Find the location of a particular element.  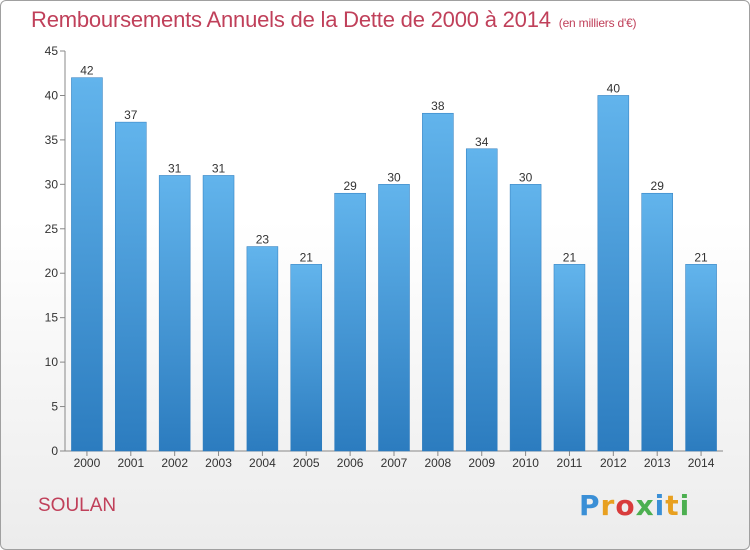

unit-label: (en milliers d'€) is located at coordinates (597, 23).